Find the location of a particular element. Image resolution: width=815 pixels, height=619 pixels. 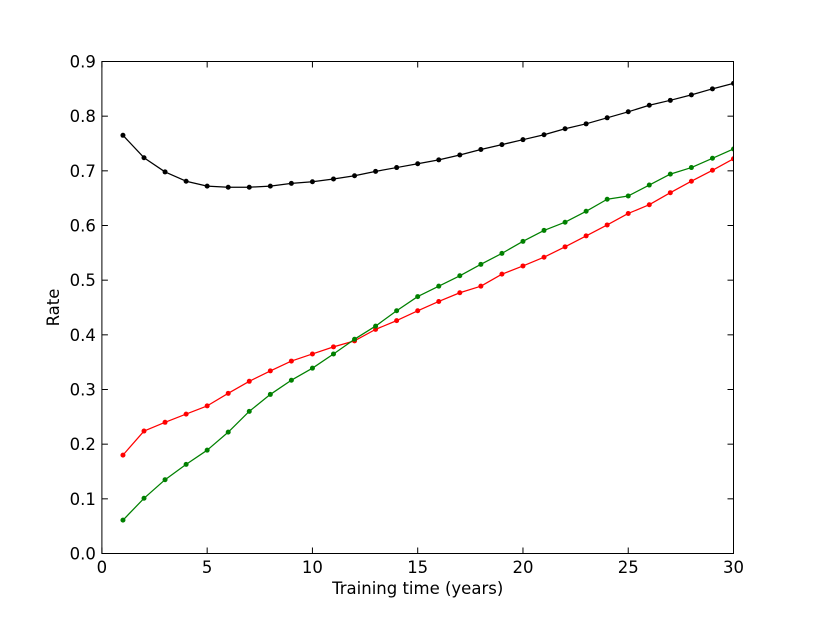

y-axis-tick-label: 0.8 is located at coordinates (83, 116).